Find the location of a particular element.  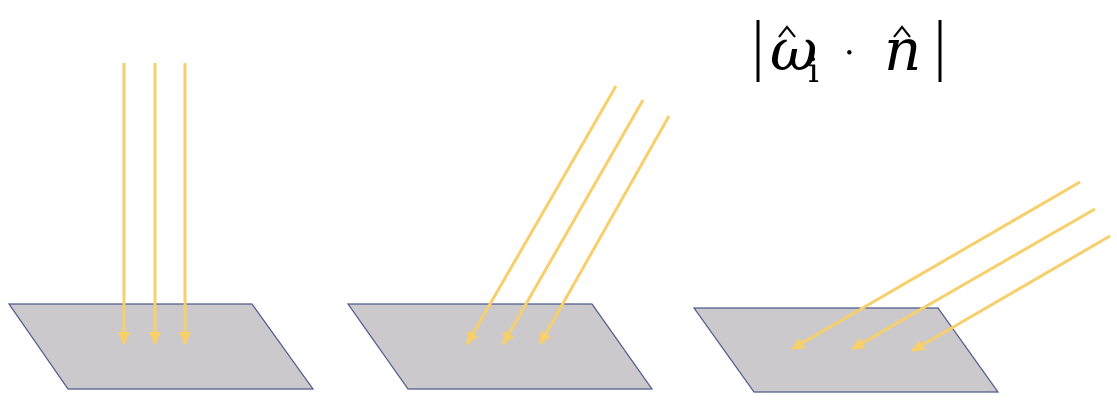

omega-hat is located at coordinates (787, 31).